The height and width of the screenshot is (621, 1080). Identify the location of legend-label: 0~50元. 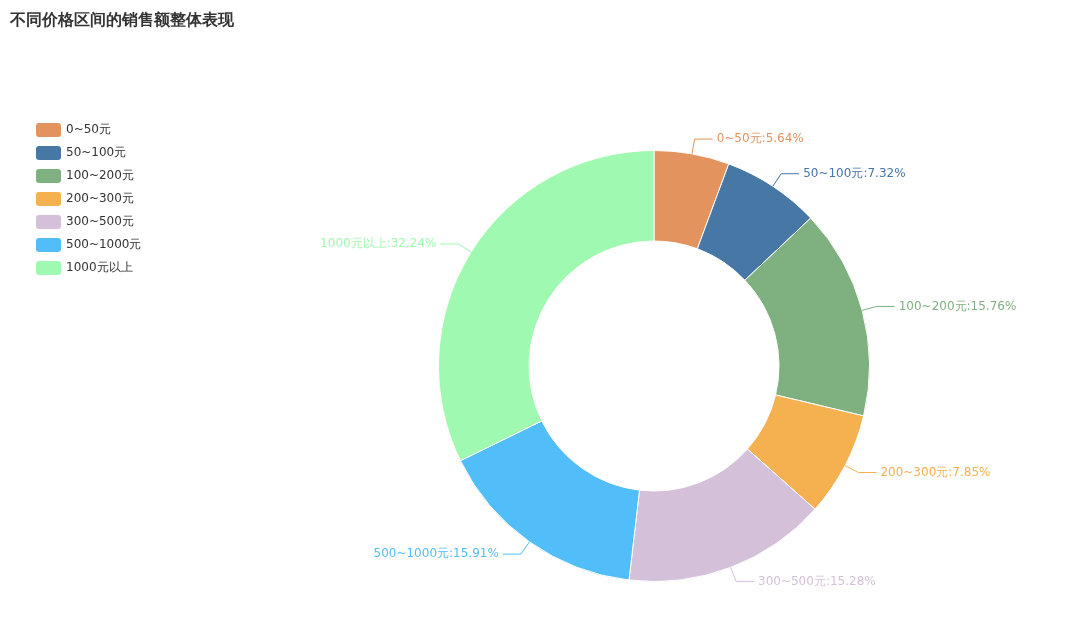
(88, 129).